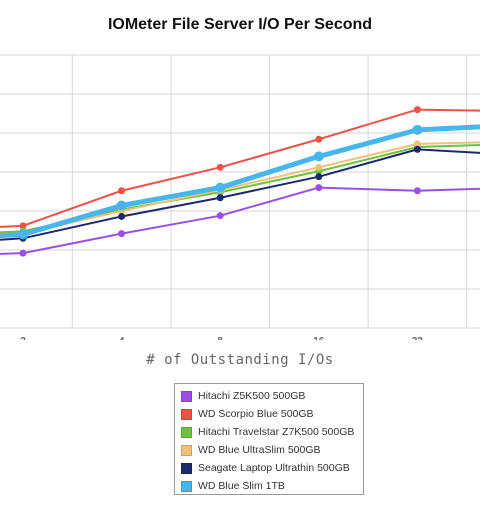 This screenshot has height=517, width=480. I want to click on legend-item: Hitachi Travelstar Z7K500 500GB, so click(272, 432).